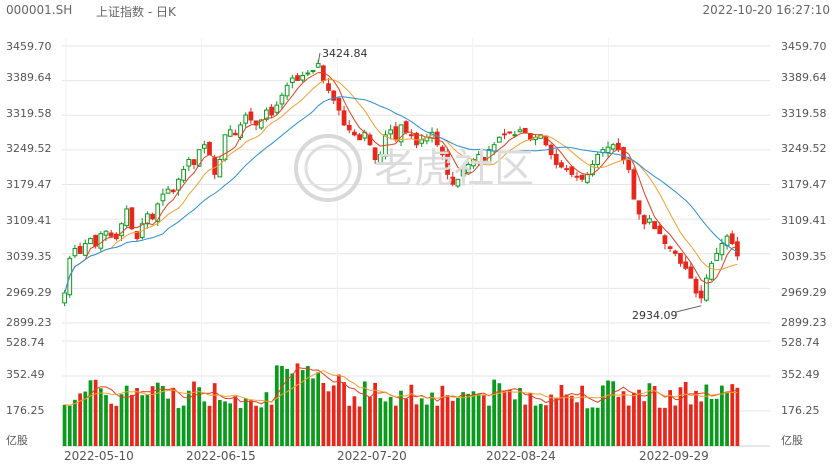 Image resolution: width=840 pixels, height=470 pixels. What do you see at coordinates (29, 113) in the screenshot?
I see `price-tick-left: 3319.58` at bounding box center [29, 113].